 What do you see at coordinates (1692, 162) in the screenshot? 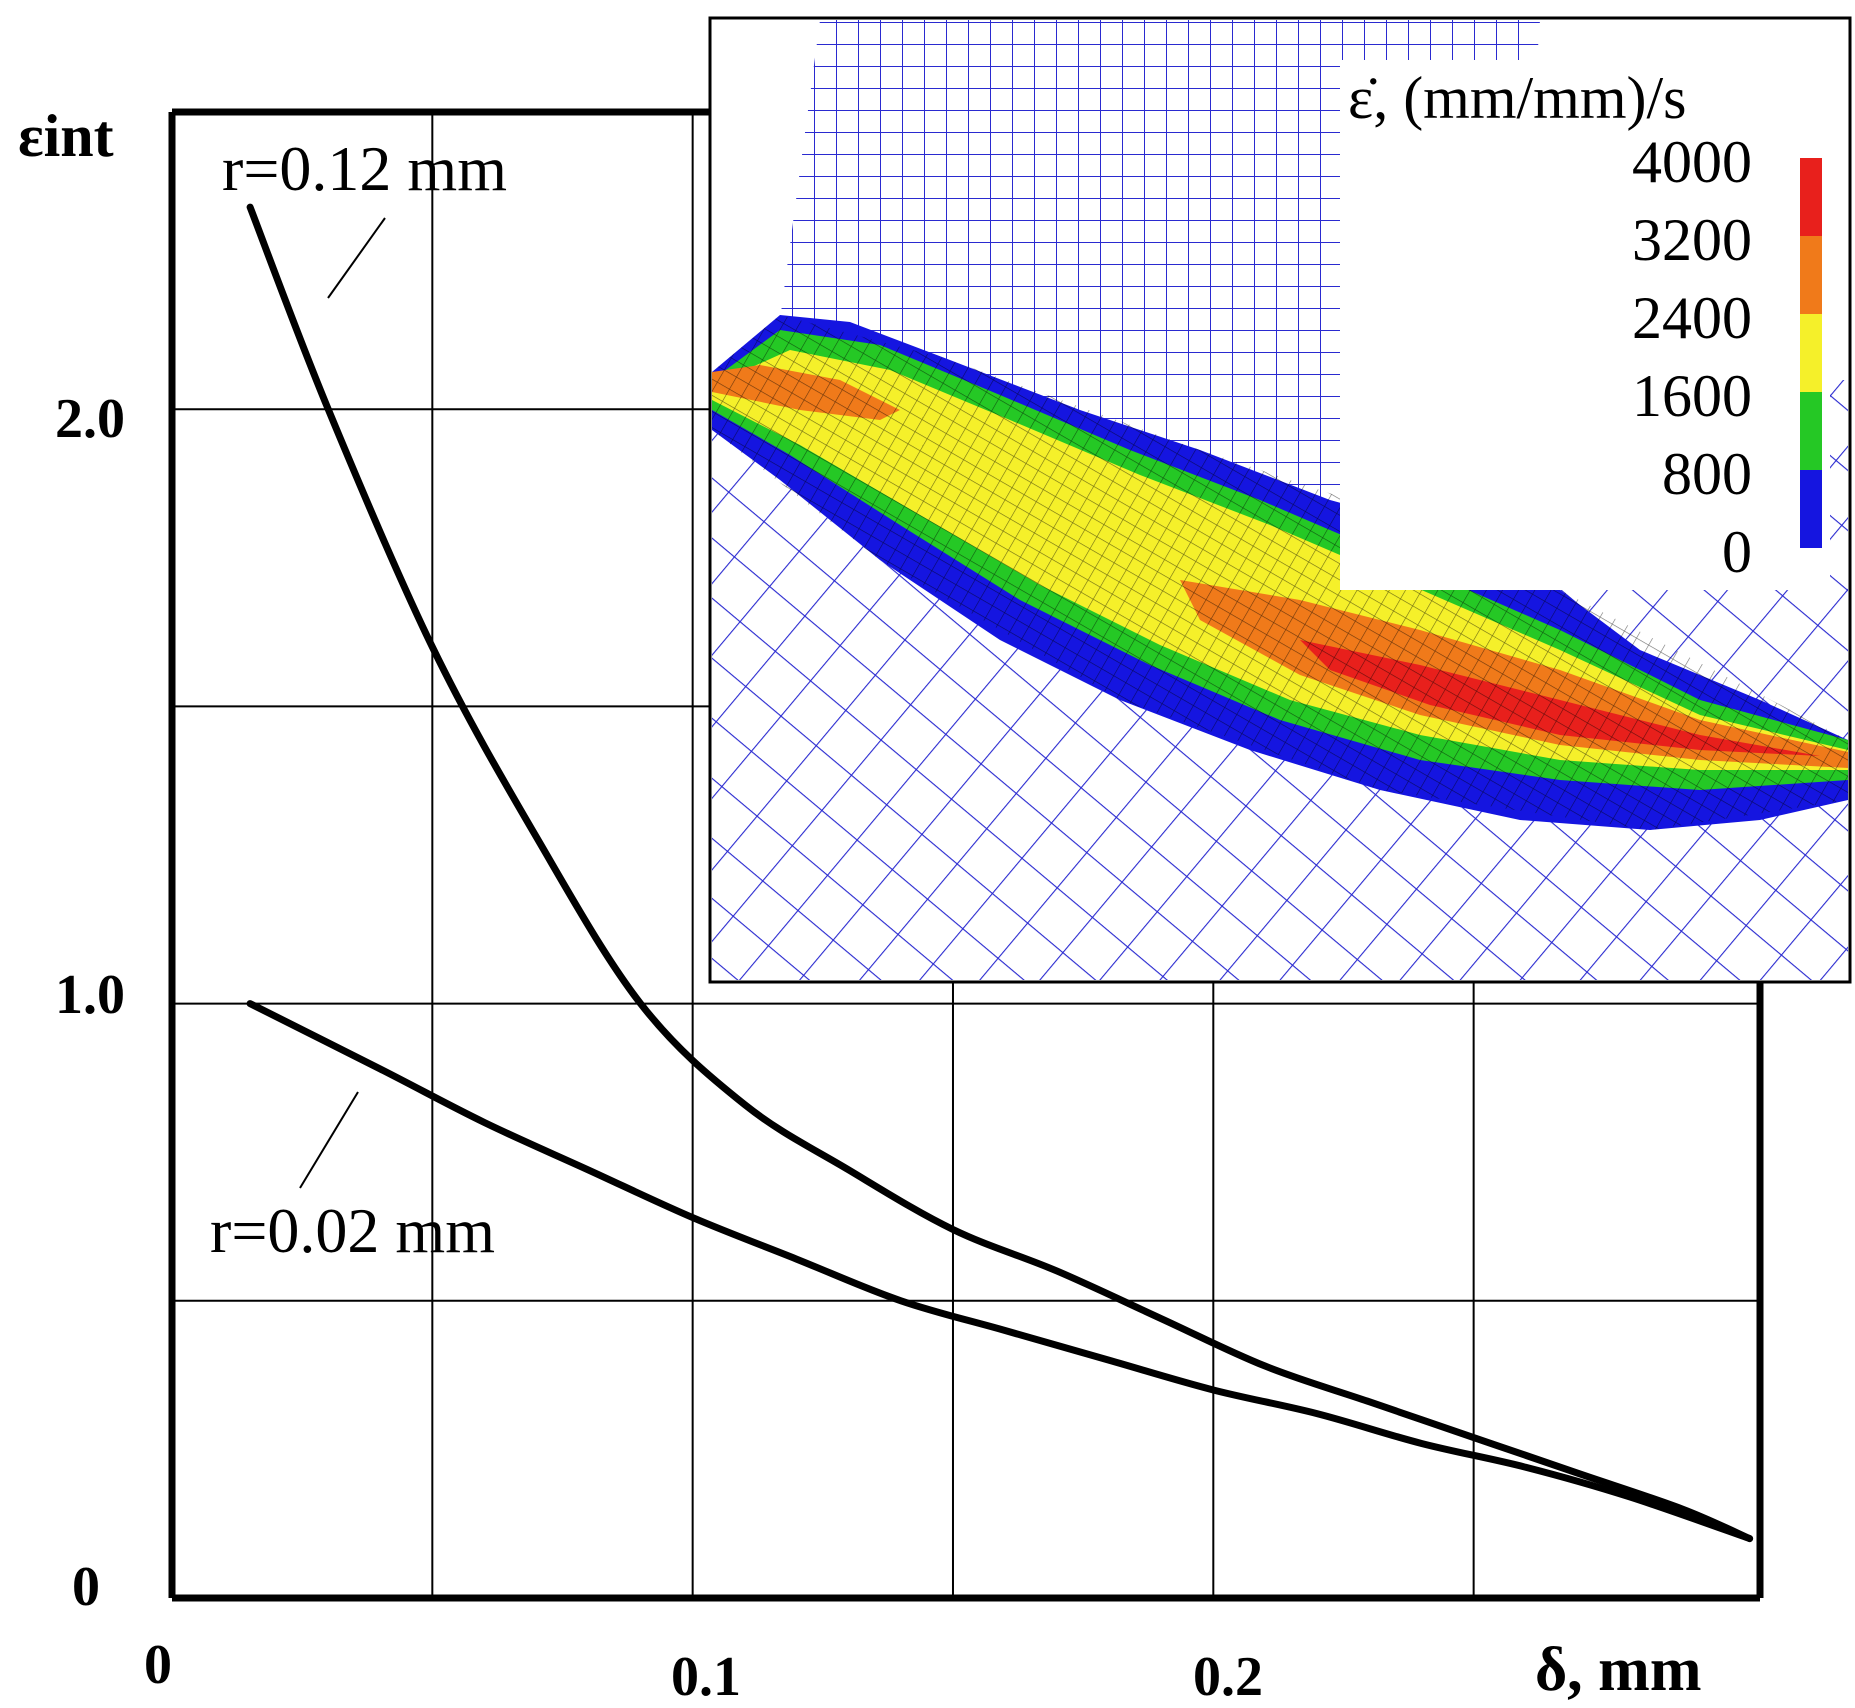
I see `colorbar-tick-0: 4000` at bounding box center [1692, 162].